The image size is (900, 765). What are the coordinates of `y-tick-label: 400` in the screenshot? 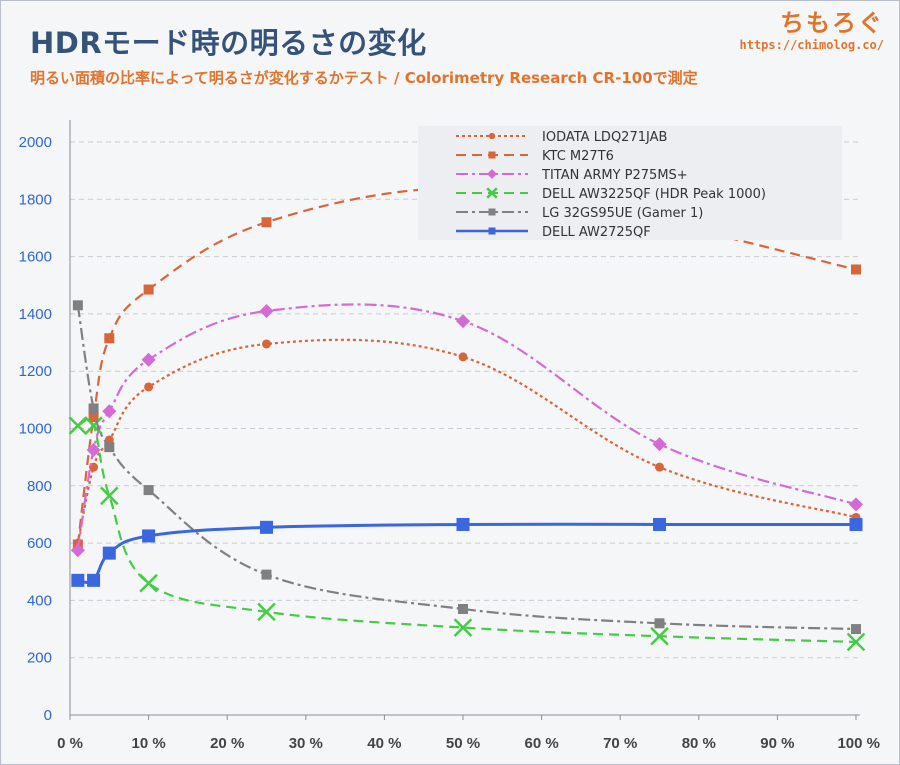 It's located at (39, 600).